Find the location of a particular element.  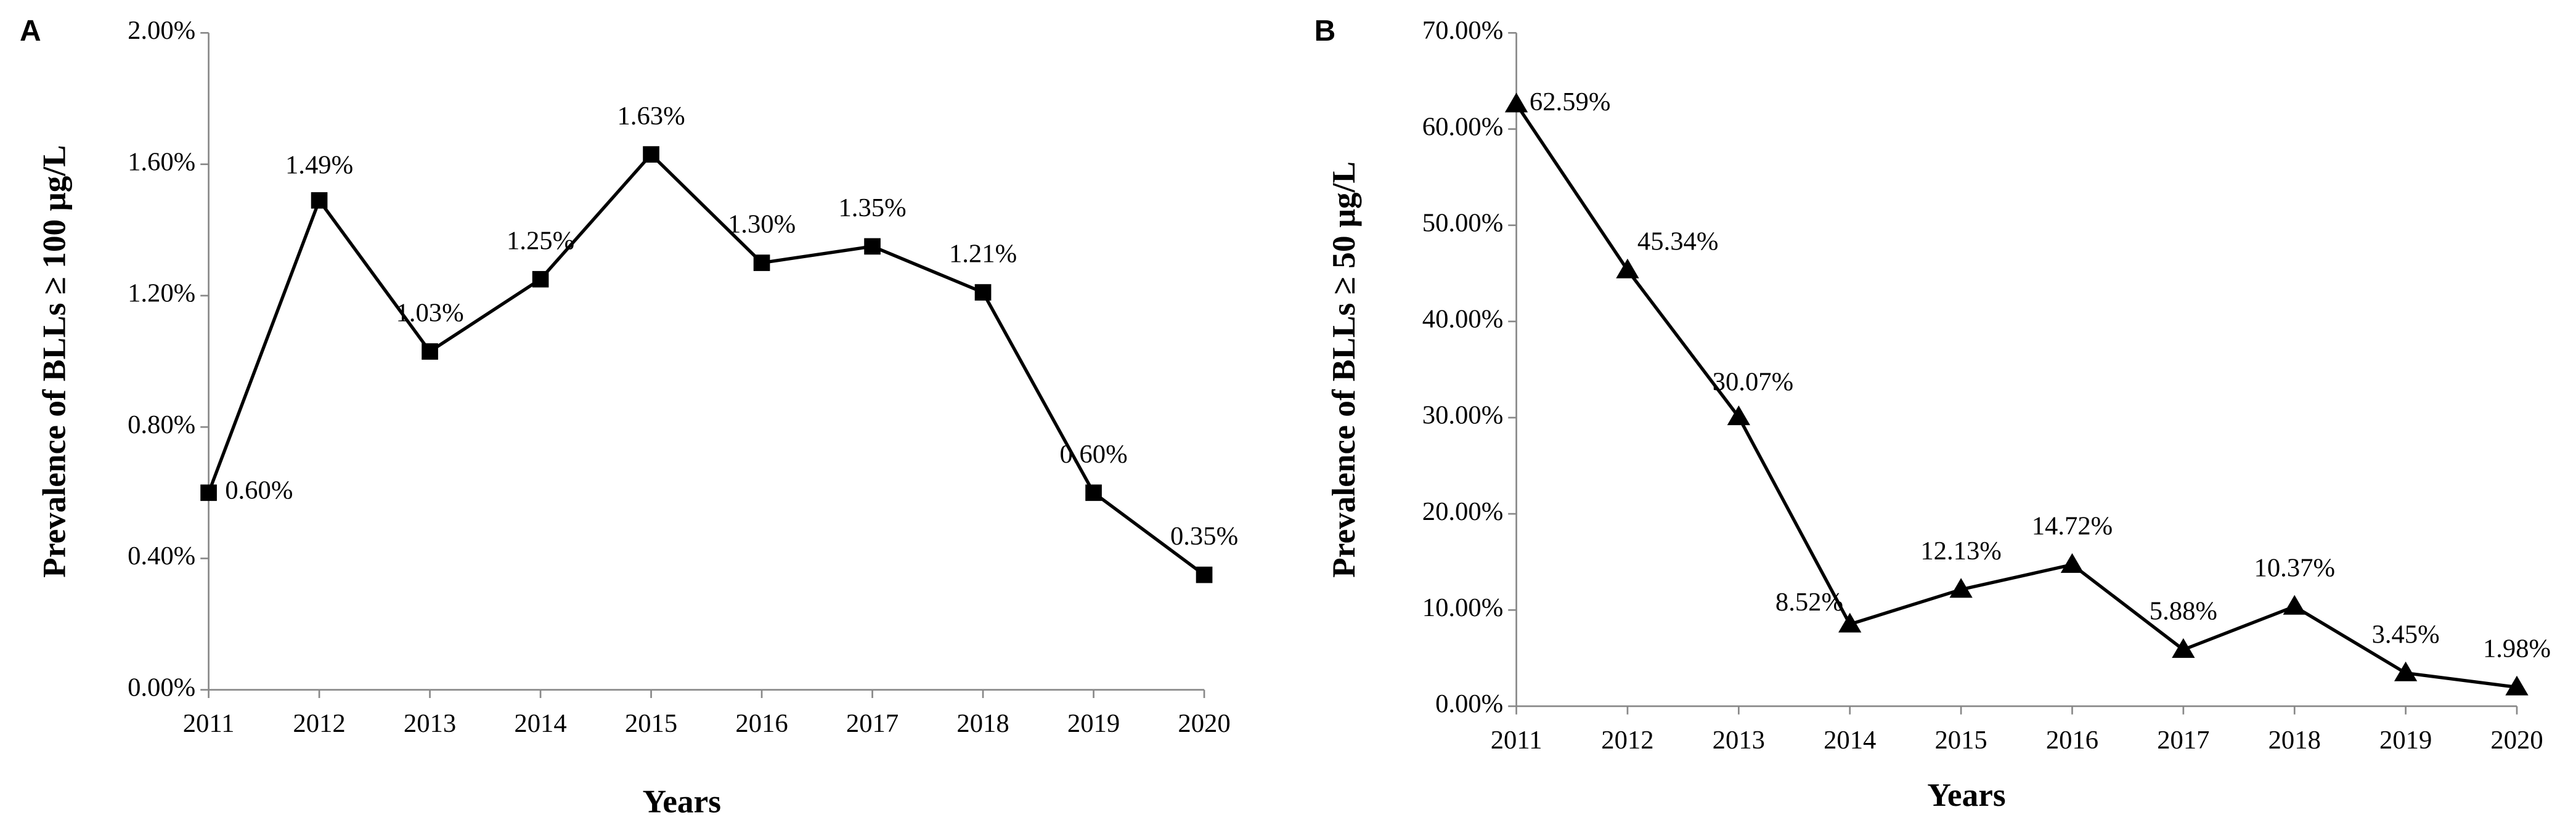

data-label: 30.07% is located at coordinates (1753, 381).